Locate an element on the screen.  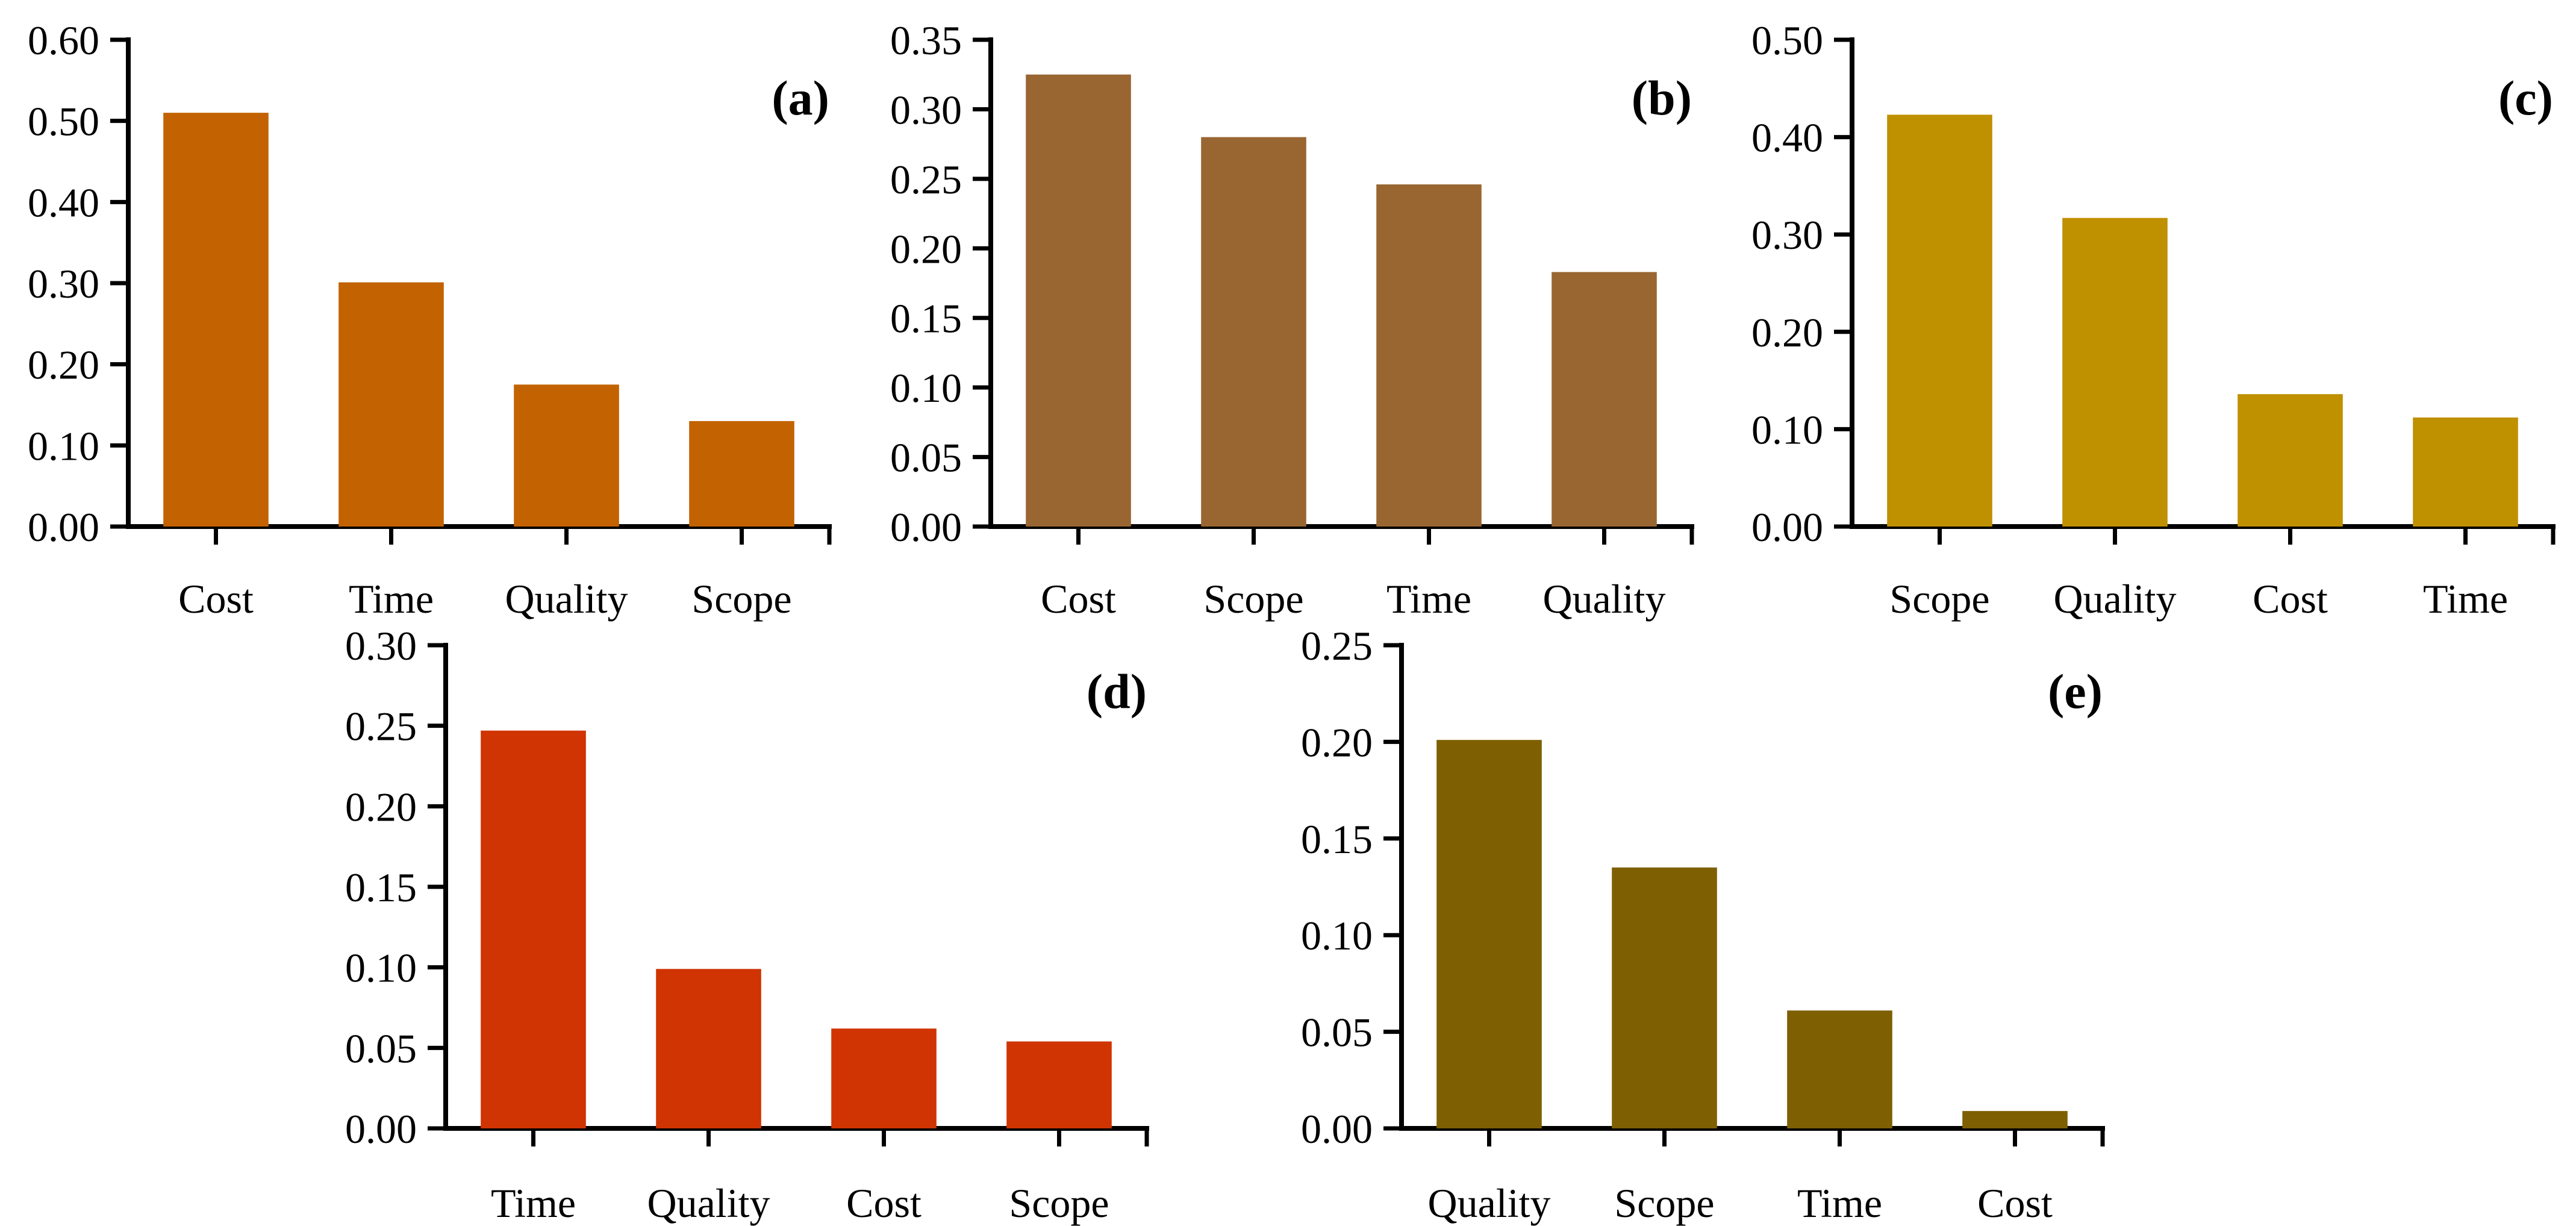
panel-label: (a) is located at coordinates (800, 97).